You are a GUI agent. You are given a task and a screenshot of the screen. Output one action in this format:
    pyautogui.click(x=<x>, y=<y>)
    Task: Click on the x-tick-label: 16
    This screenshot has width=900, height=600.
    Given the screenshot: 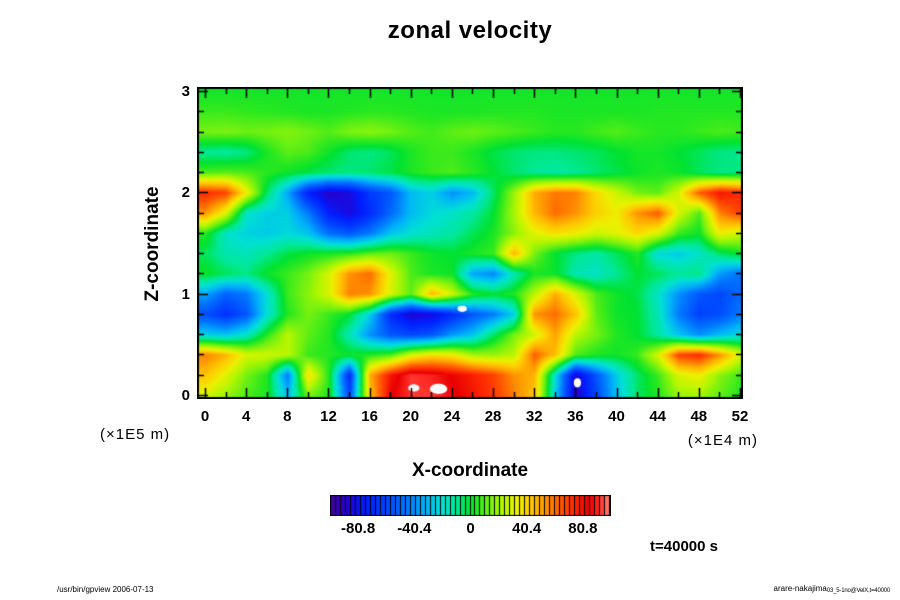 What is the action you would take?
    pyautogui.click(x=369, y=416)
    